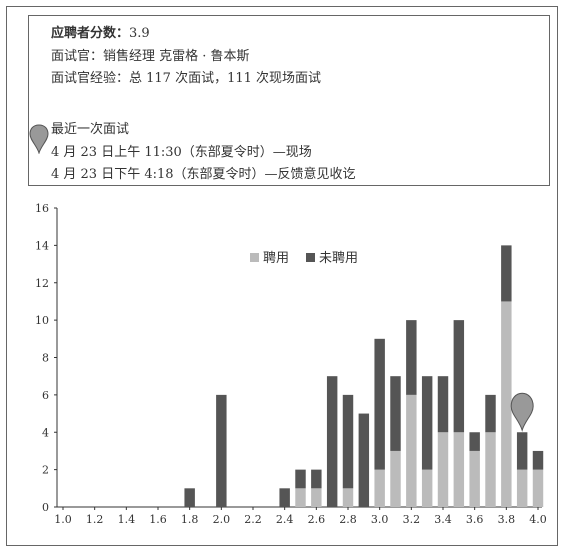 The image size is (566, 554). Describe the element at coordinates (222, 519) in the screenshot. I see `x-tick-label: 2.0` at that location.